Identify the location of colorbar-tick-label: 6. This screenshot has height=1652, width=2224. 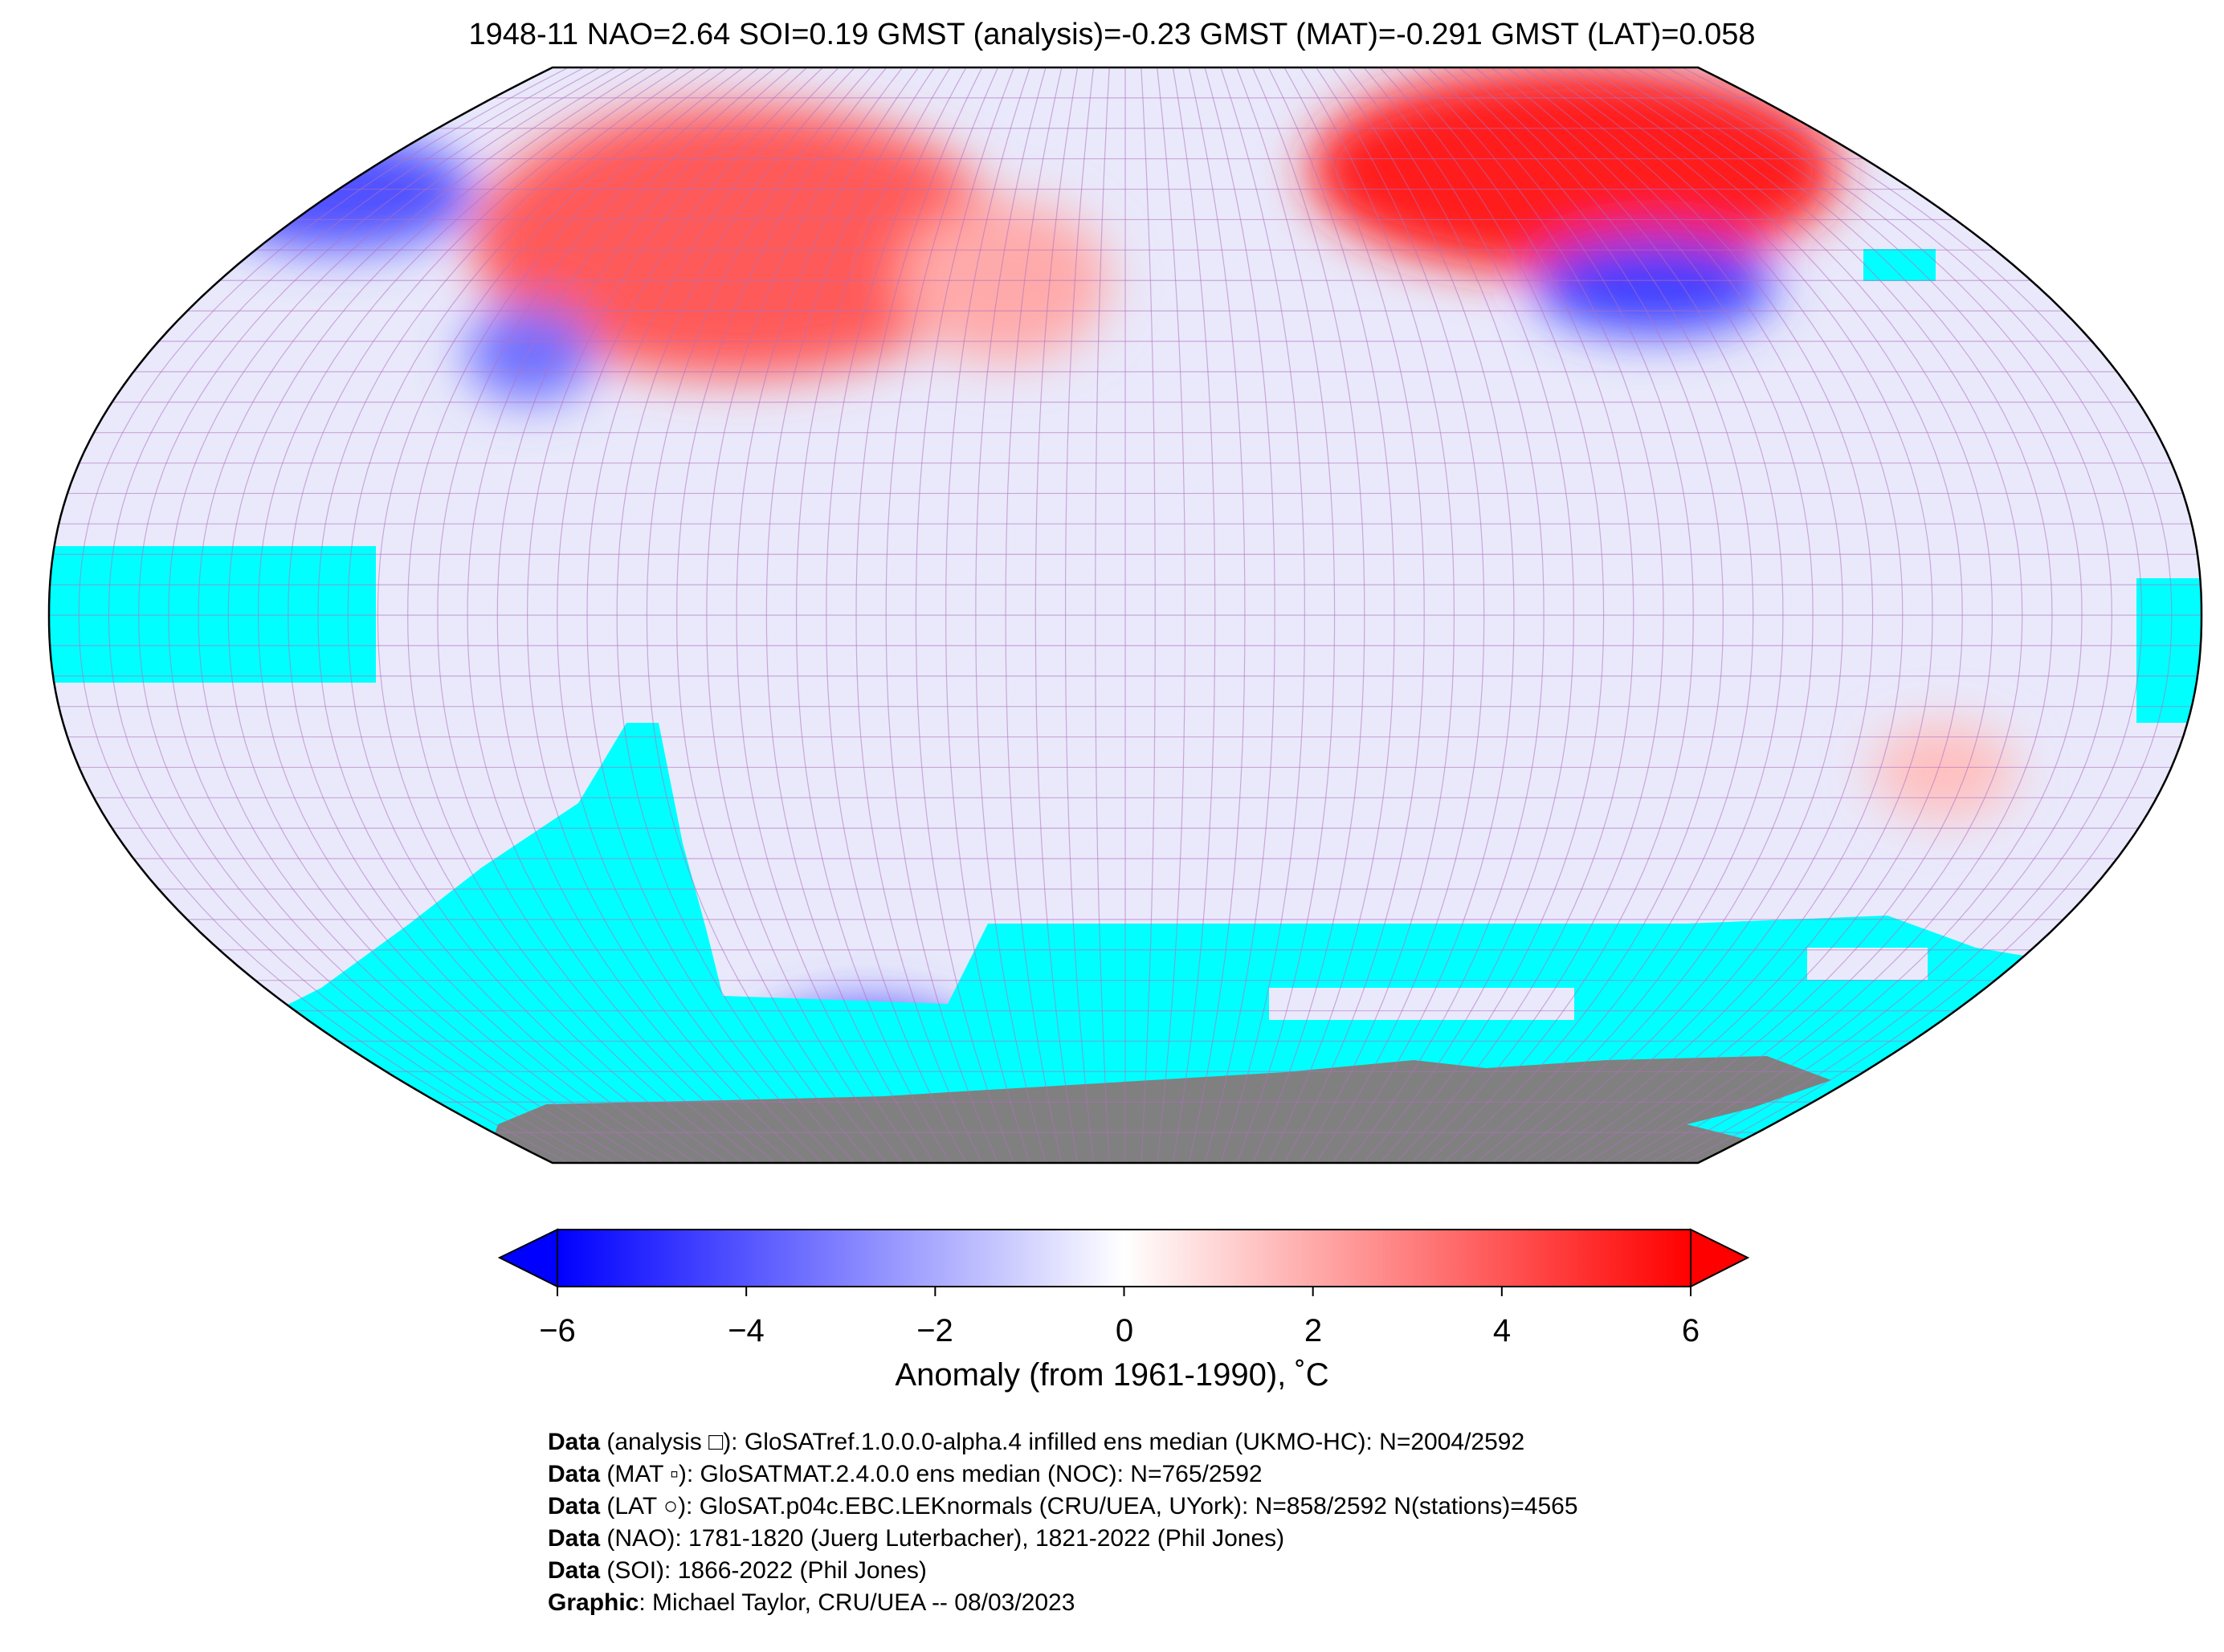
(1690, 1330).